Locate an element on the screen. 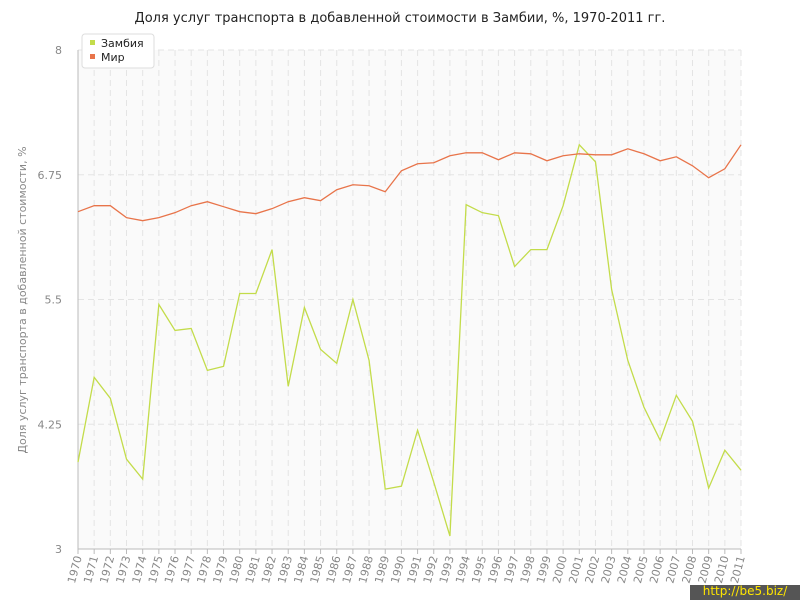  watermark-bg is located at coordinates (745, 592).